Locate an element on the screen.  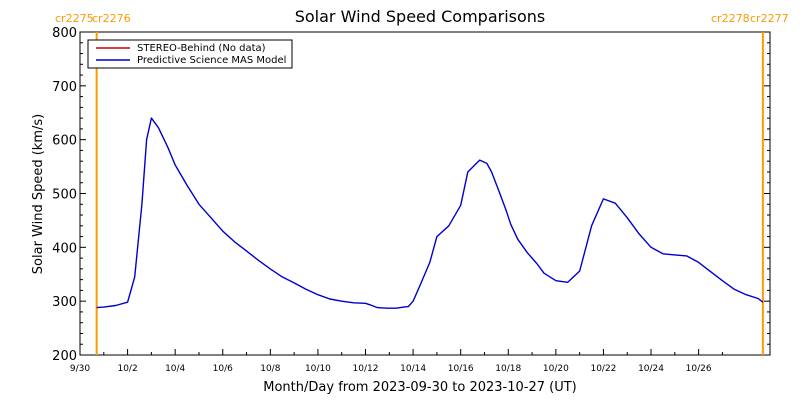
y-axis-label: Solar Wind Speed (km/s) is located at coordinates (38, 194).